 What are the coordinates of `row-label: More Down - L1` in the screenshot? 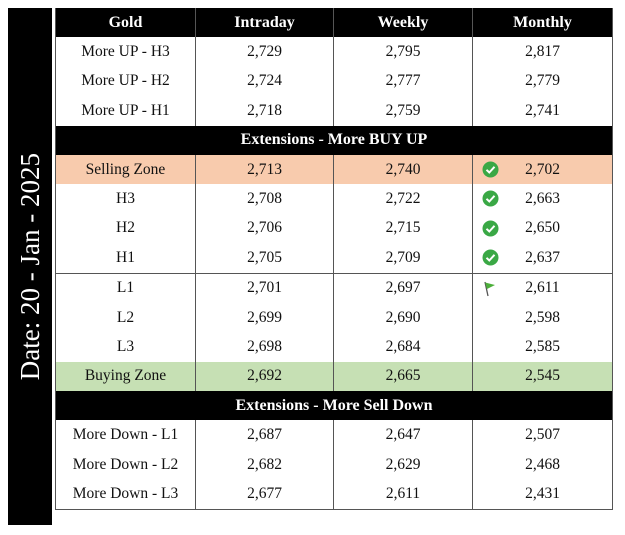 It's located at (125, 435).